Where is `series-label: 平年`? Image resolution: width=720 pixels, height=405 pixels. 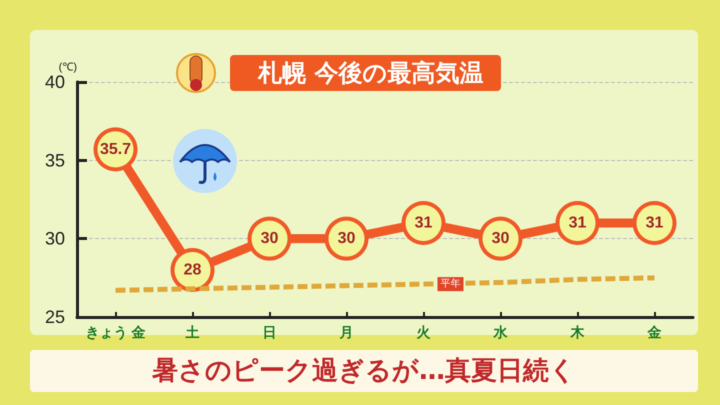 series-label: 平年 is located at coordinates (450, 284).